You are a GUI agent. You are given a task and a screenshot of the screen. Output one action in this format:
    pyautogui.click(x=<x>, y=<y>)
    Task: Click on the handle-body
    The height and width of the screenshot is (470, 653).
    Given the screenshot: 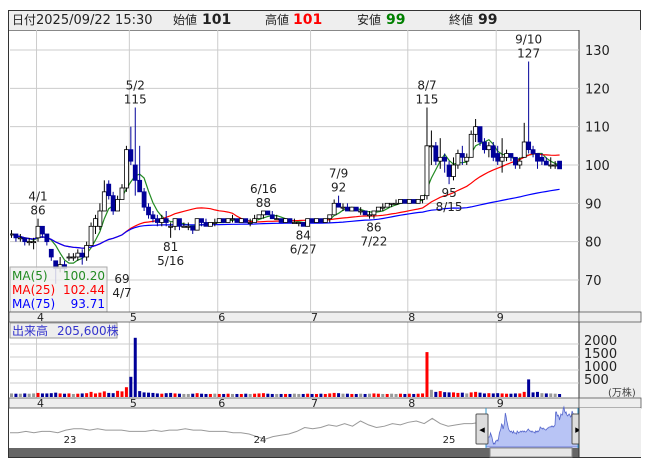 What is the action you would take?
    pyautogui.click(x=482, y=429)
    